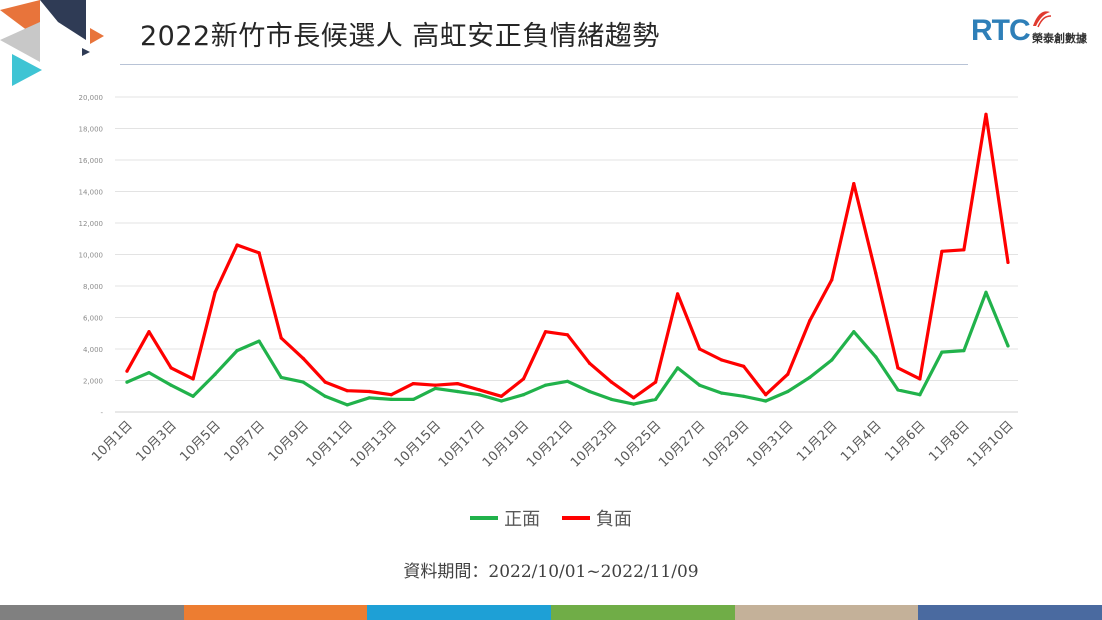 The image size is (1102, 620). I want to click on deco-small-orange, so click(97, 36).